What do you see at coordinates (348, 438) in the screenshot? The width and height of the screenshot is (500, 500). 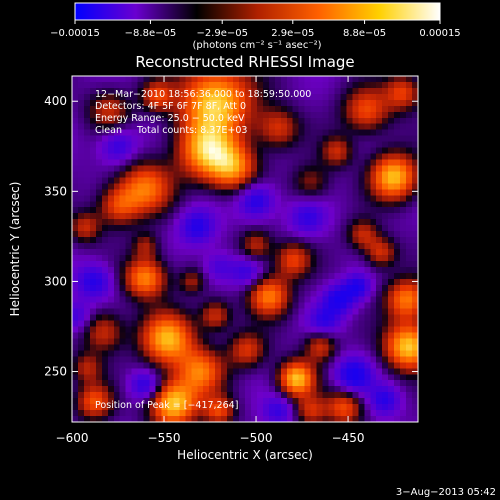 I see `x-tick-label: −450` at bounding box center [348, 438].